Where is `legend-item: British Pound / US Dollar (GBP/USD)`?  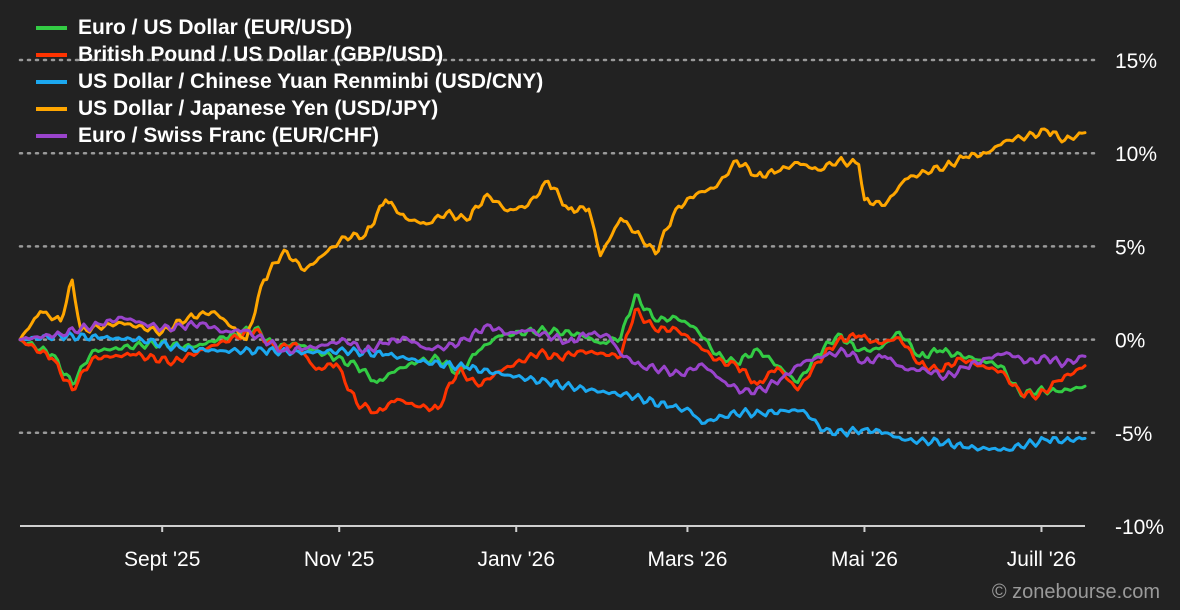 legend-item: British Pound / US Dollar (GBP/USD) is located at coordinates (289, 54).